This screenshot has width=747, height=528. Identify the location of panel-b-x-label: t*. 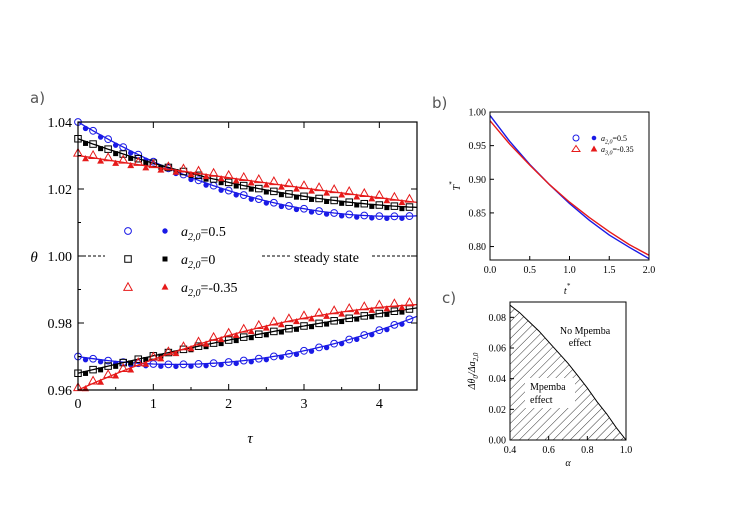
(567, 289).